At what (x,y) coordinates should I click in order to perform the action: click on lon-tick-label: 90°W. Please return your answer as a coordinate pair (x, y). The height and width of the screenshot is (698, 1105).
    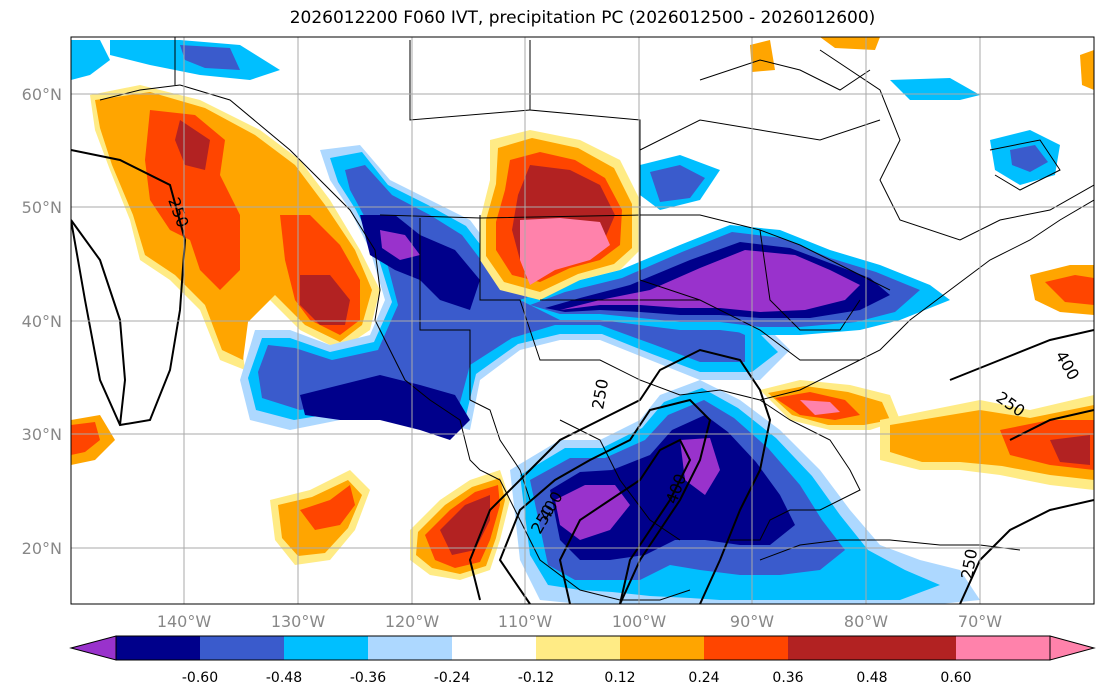
    Looking at the image, I should click on (752, 621).